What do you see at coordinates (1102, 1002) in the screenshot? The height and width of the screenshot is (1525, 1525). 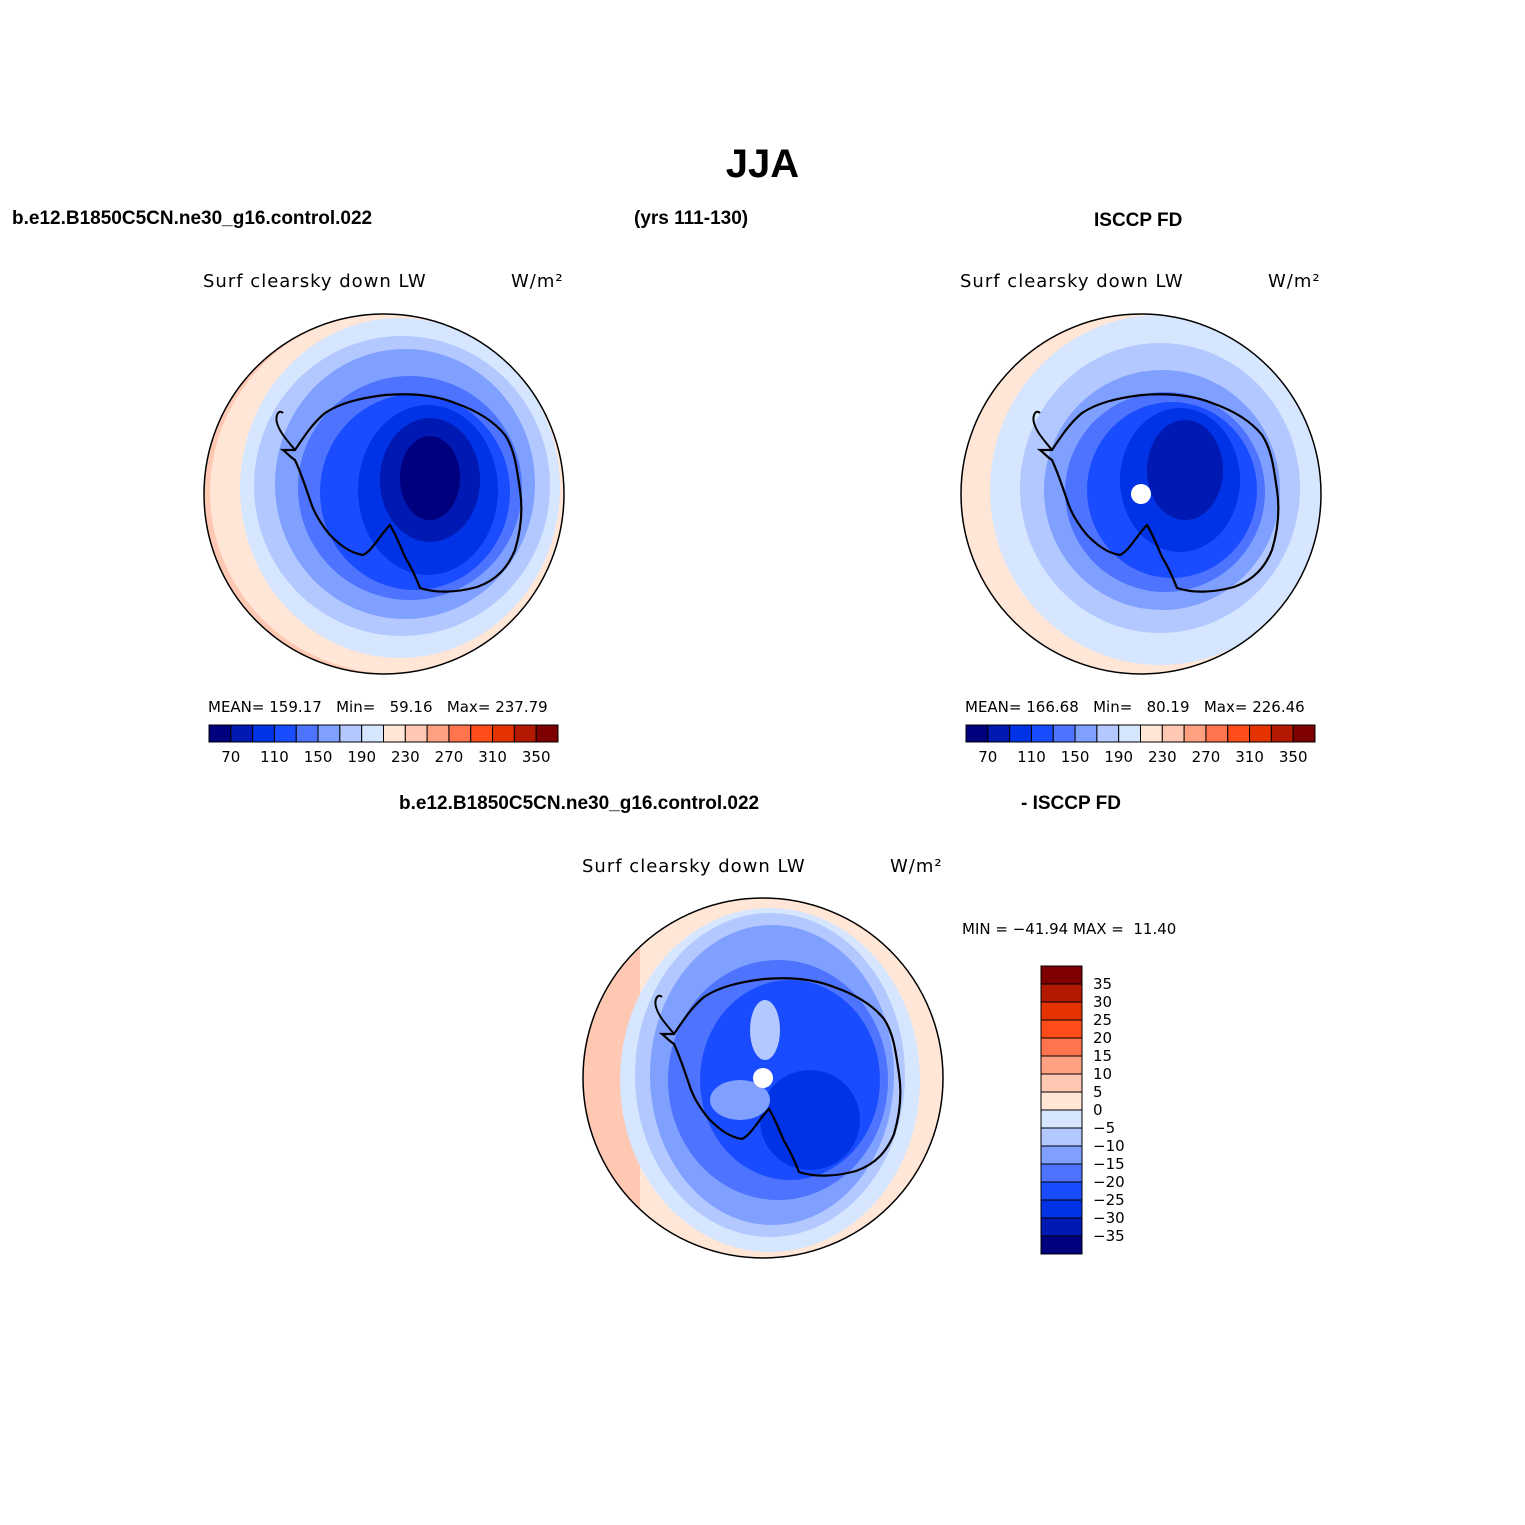 I see `colorbar-tick-label: 30` at bounding box center [1102, 1002].